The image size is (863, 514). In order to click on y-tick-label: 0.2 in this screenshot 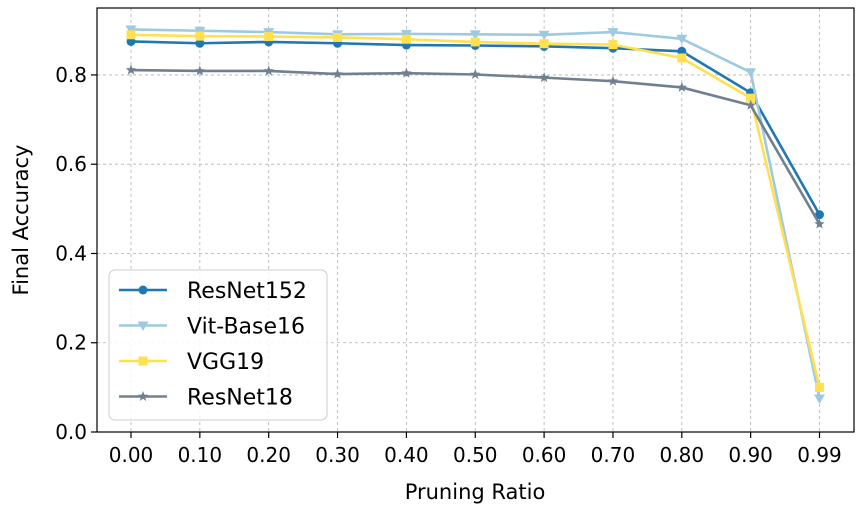, I will do `click(71, 343)`.